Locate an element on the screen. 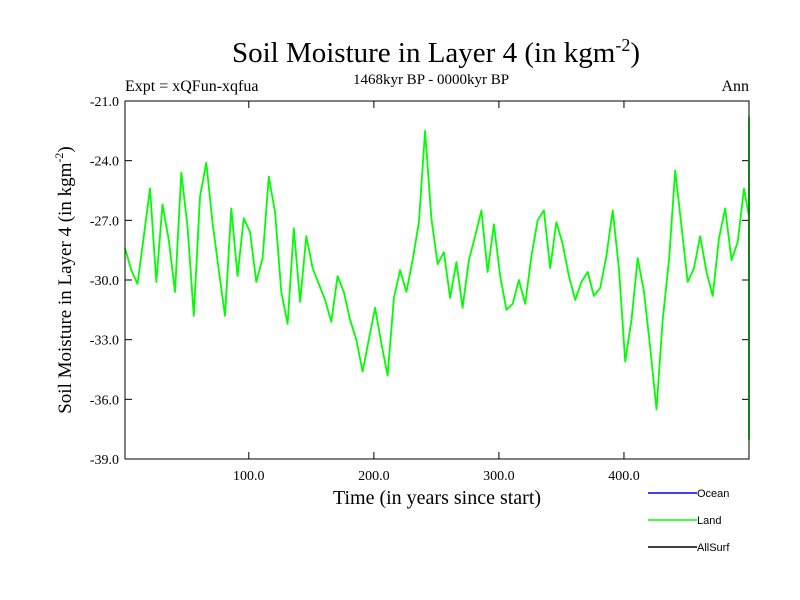 This screenshot has height=600, width=800. x-tick-label: 400.0 is located at coordinates (624, 476).